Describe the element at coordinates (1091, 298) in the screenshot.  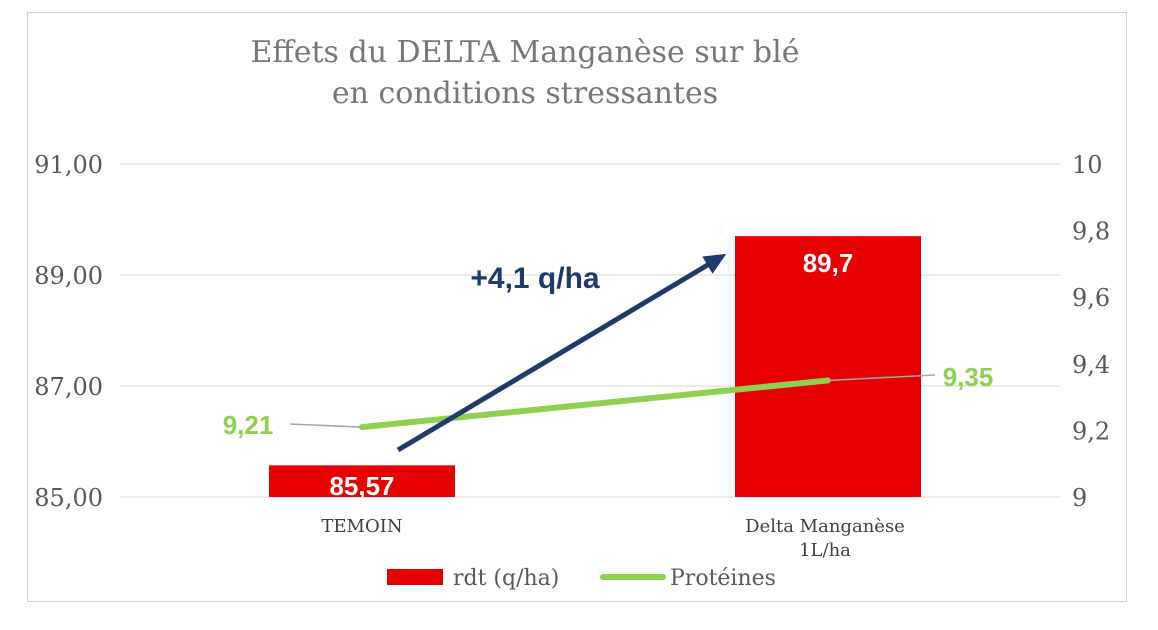
I see `right-tick-label: 9,6` at that location.